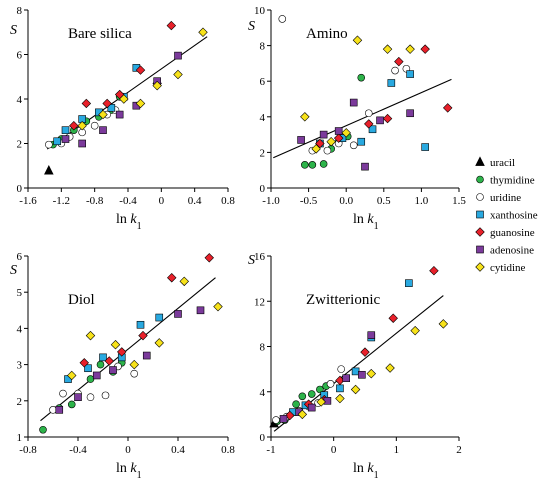  What do you see at coordinates (271, 201) in the screenshot?
I see `x-tick-label: -1.0` at bounding box center [271, 201].